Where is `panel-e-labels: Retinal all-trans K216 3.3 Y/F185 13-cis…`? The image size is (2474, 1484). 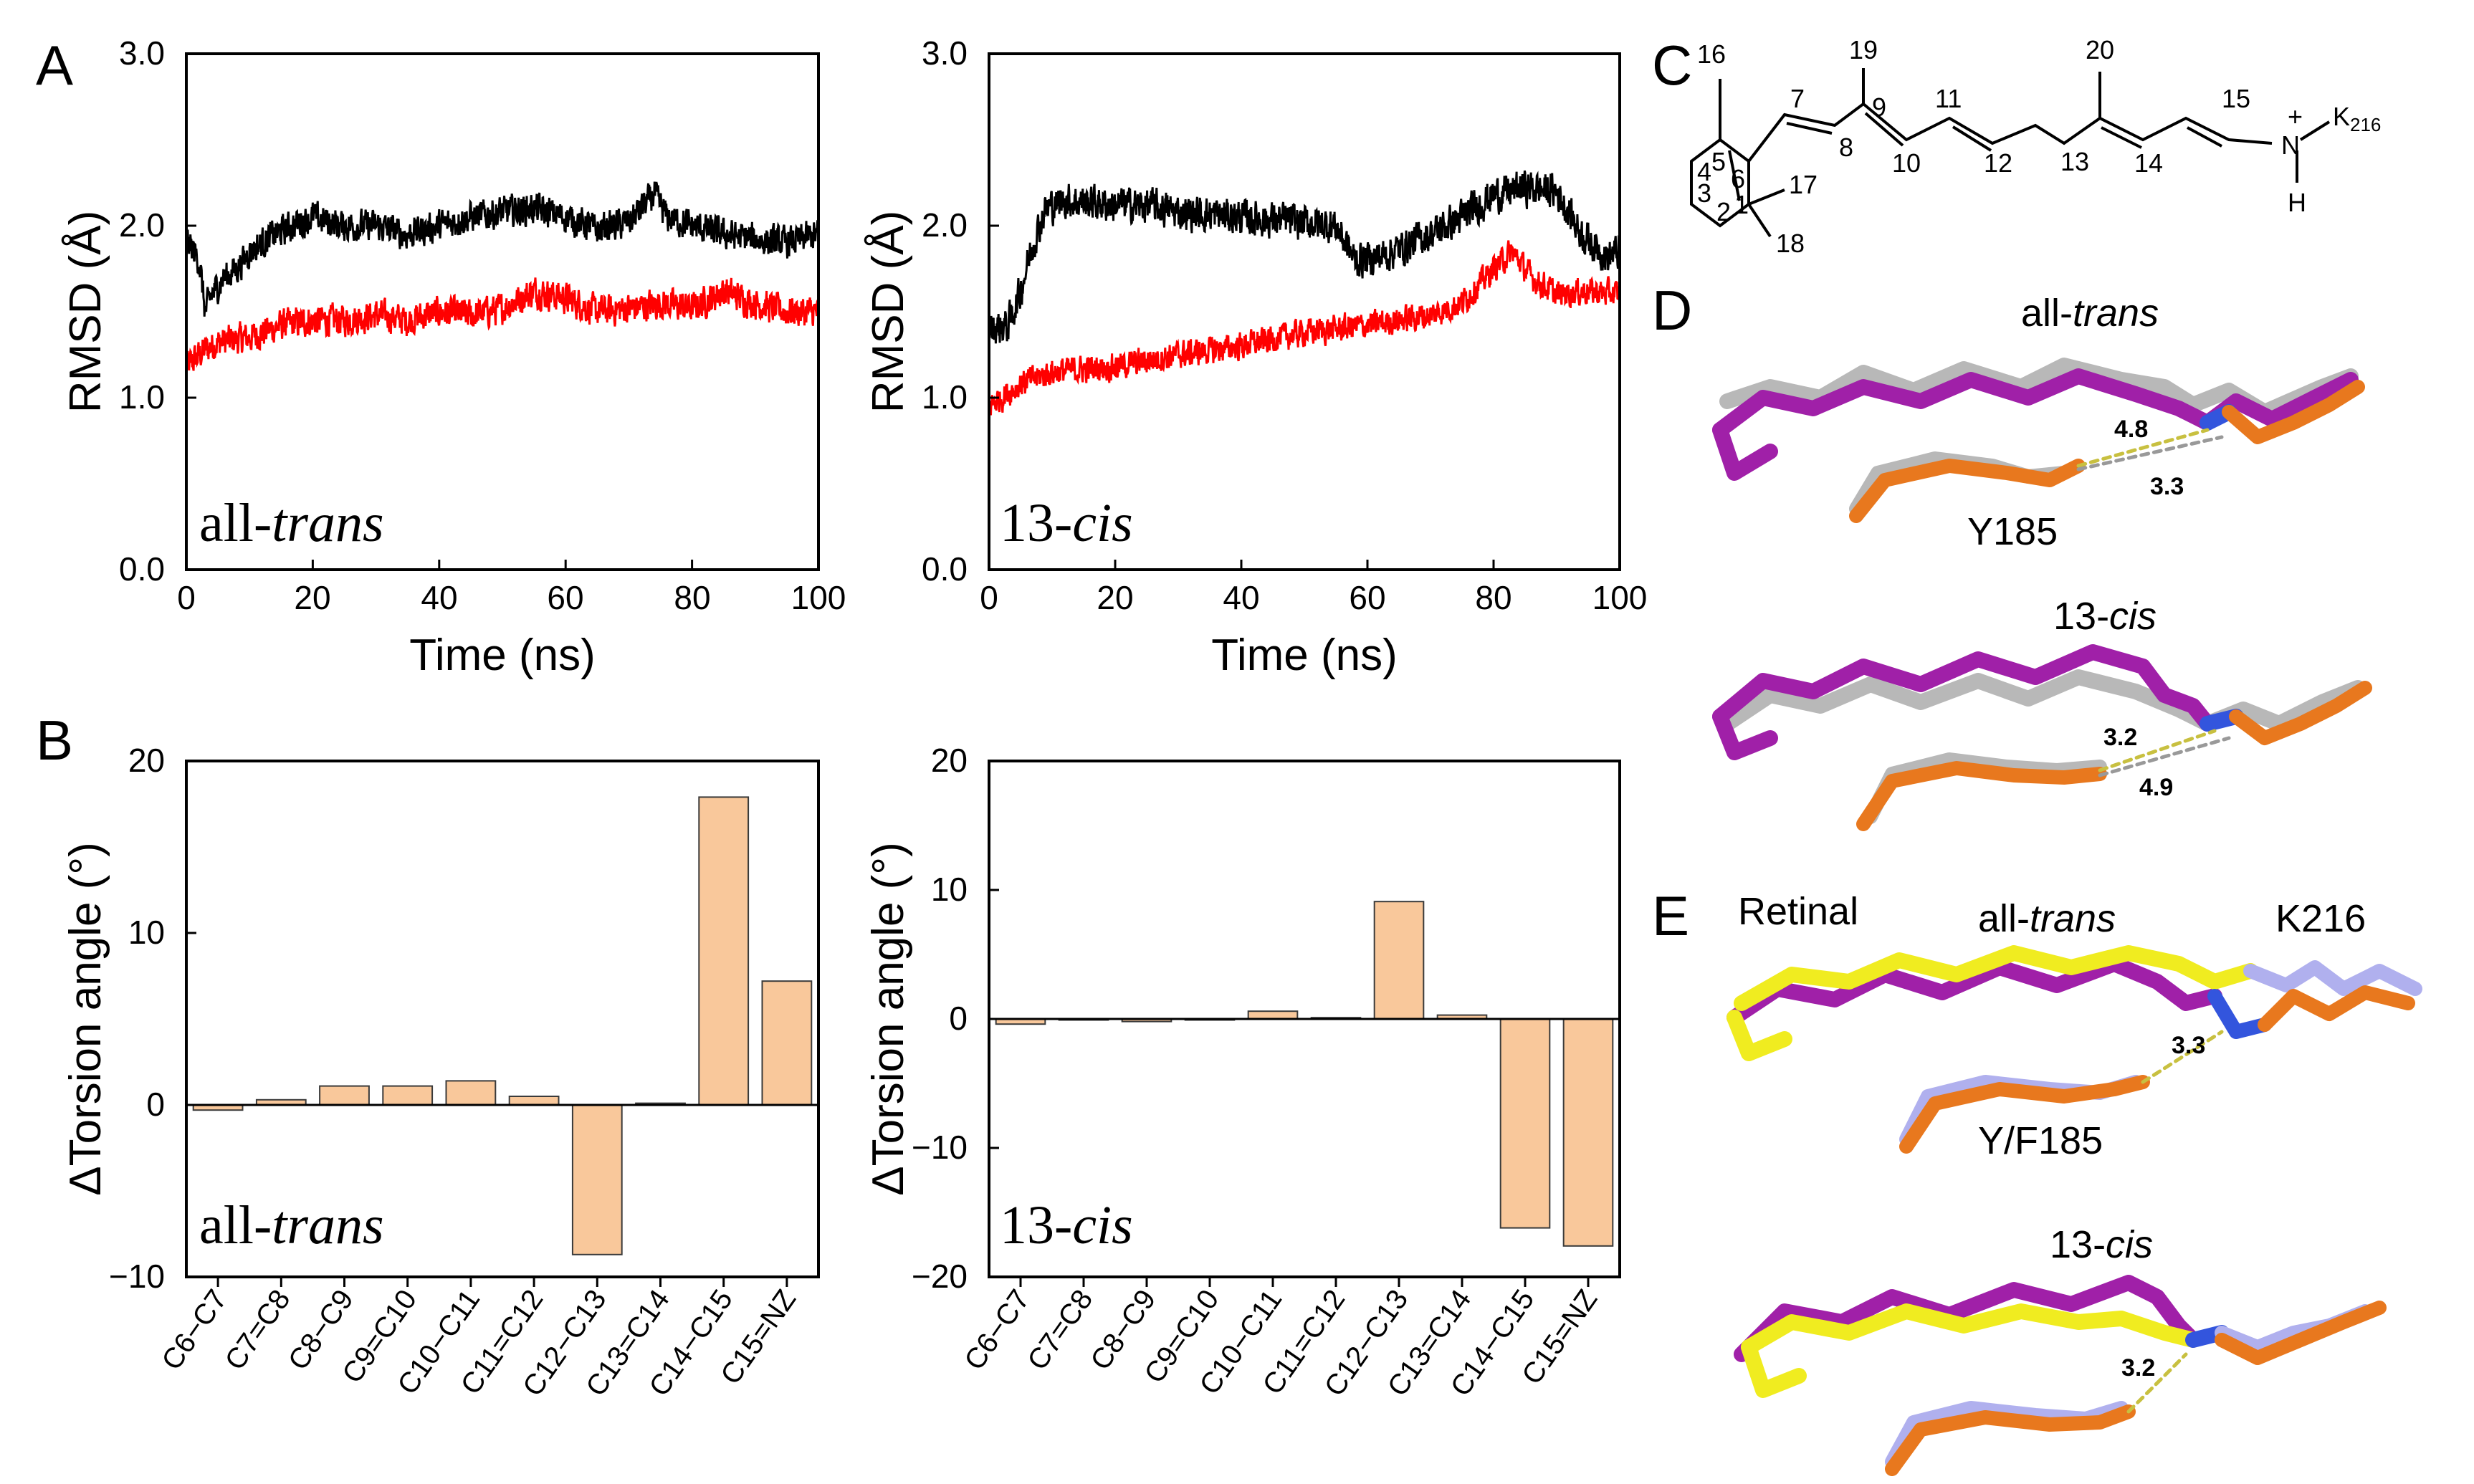 panel-e-labels: Retinal all-trans K216 3.3 Y/F185 13-cis… is located at coordinates (2052, 1136).